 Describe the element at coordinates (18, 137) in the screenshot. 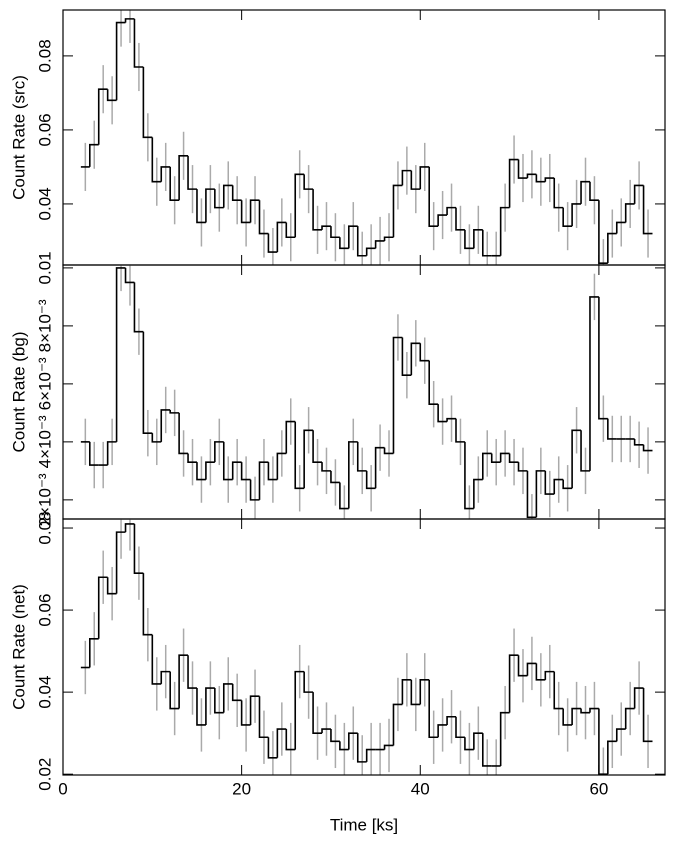

I see `y-axis-label: Count Rate (src)` at that location.